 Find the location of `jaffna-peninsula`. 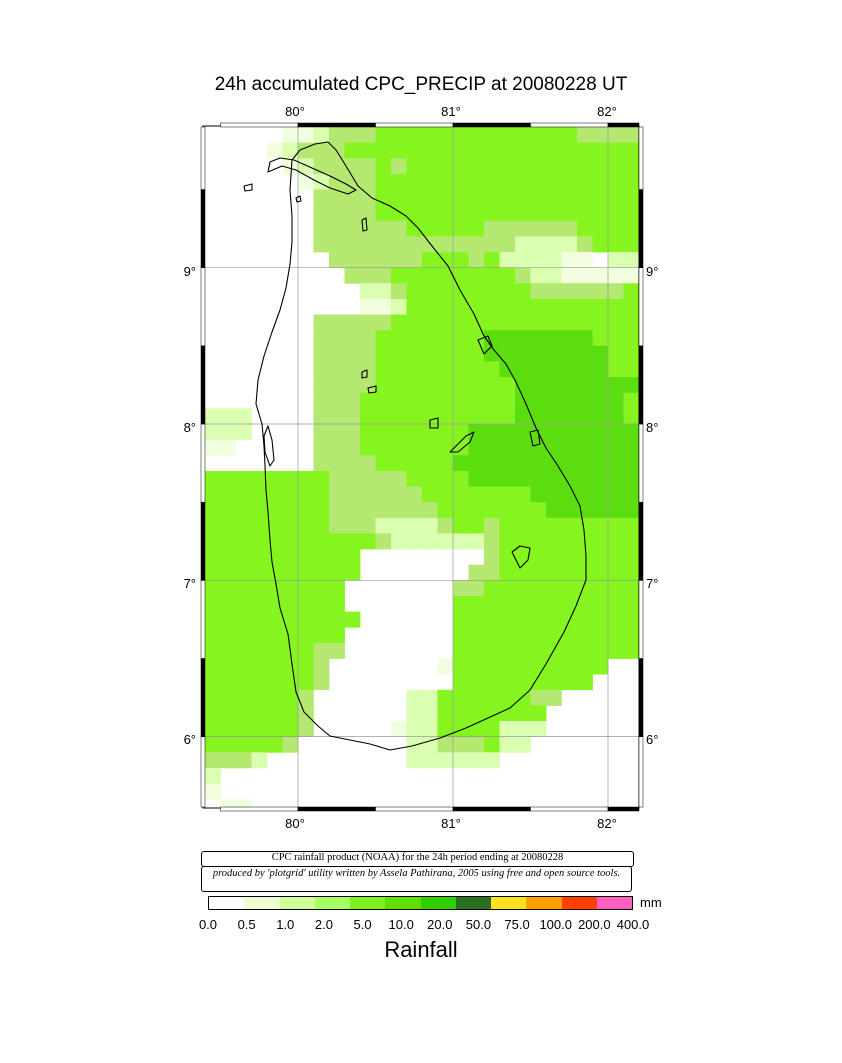

jaffna-peninsula is located at coordinates (312, 176).